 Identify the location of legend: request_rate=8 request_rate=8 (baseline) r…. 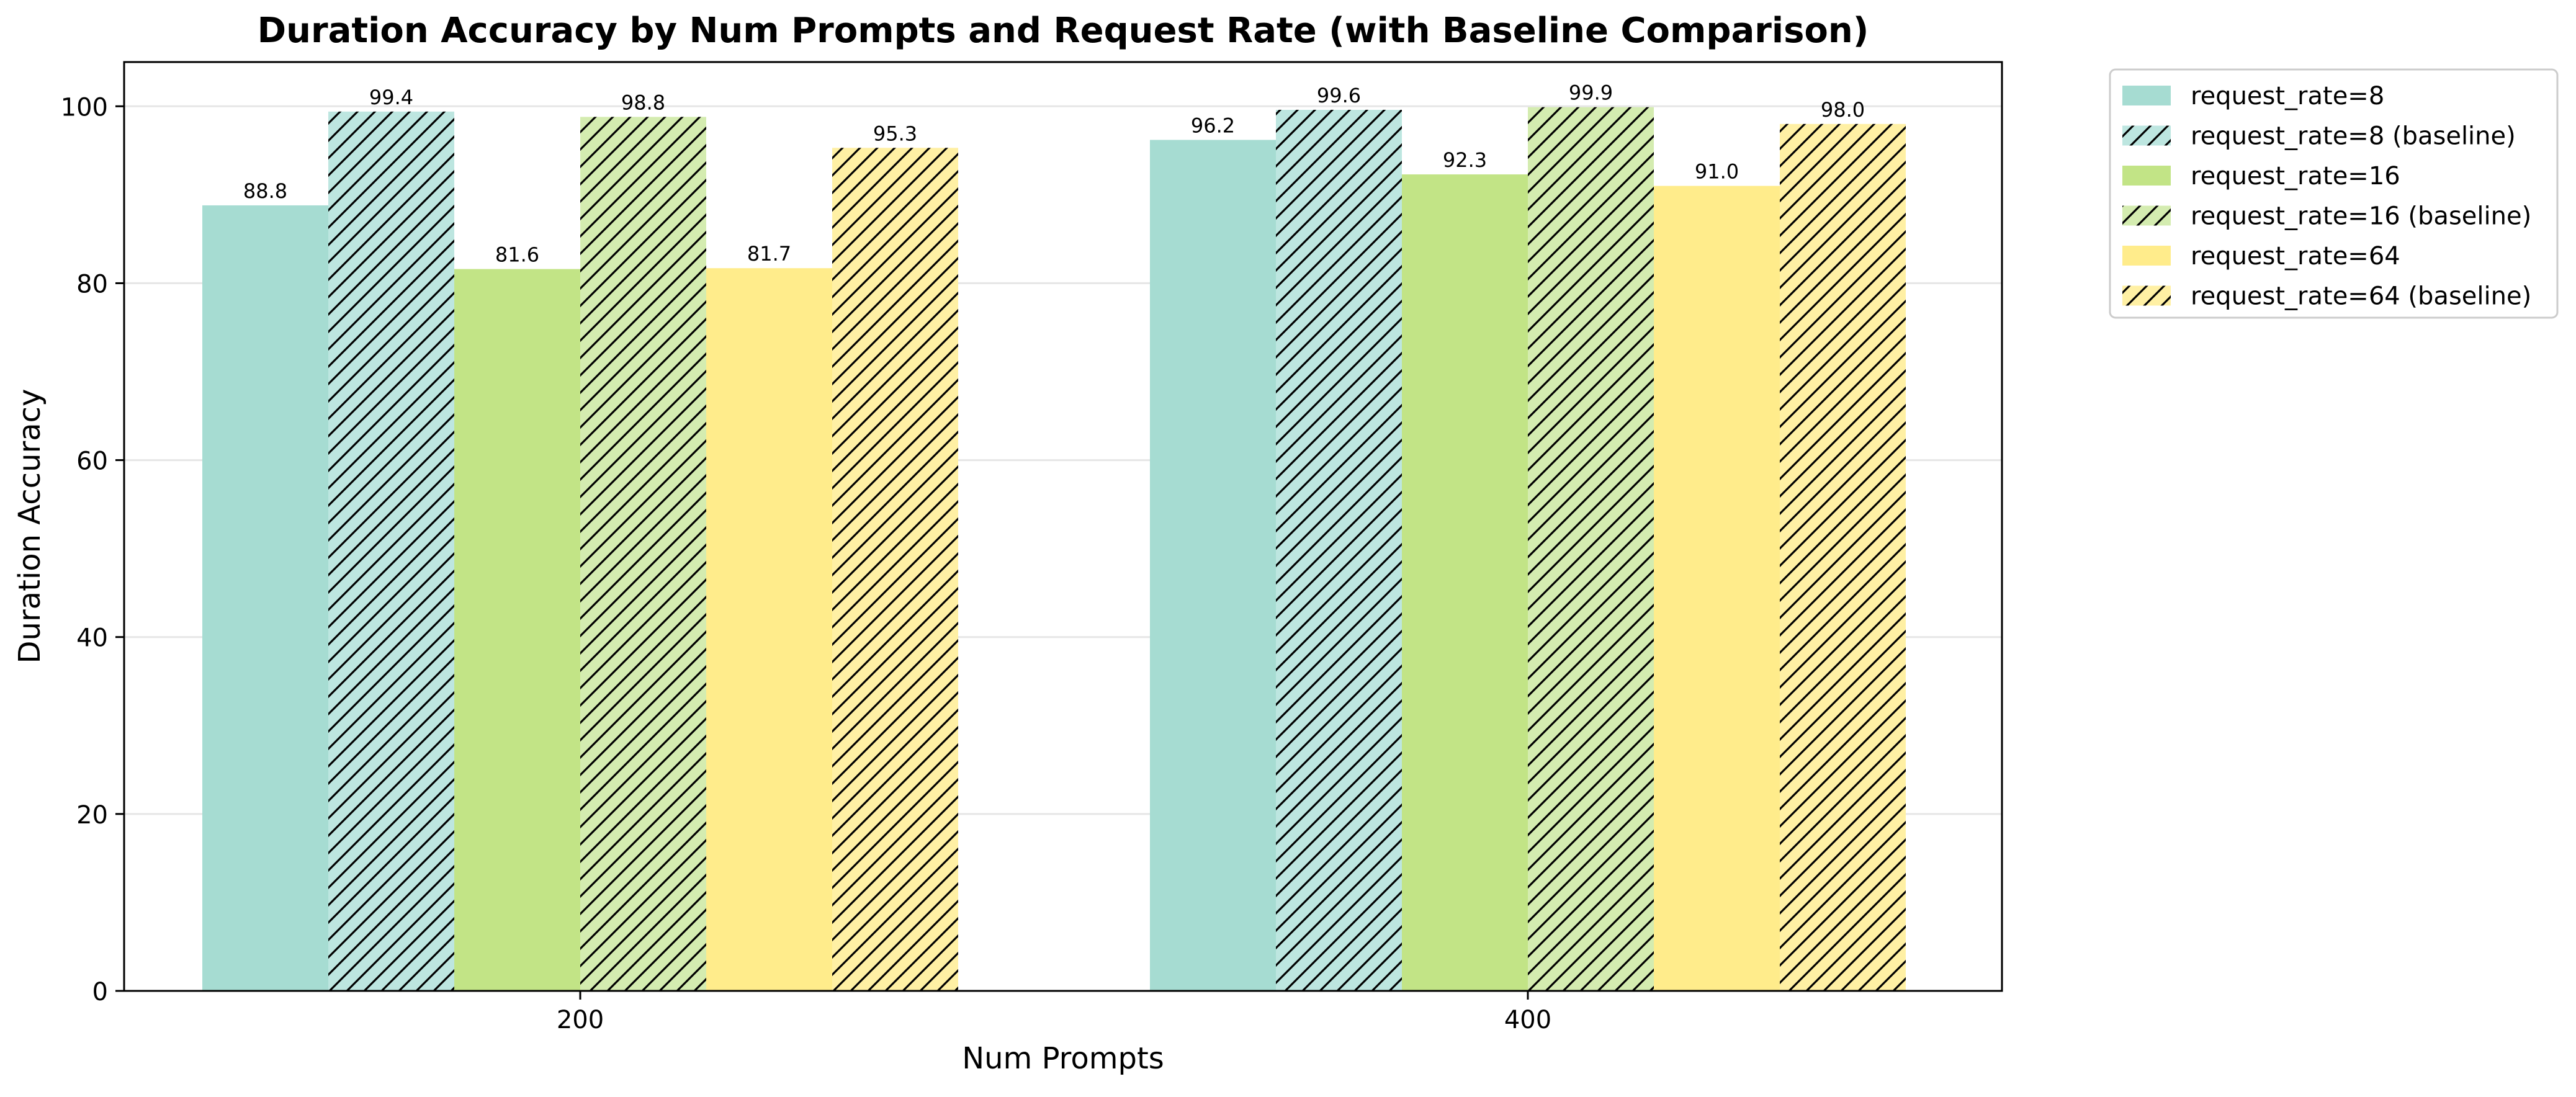
(2334, 193).